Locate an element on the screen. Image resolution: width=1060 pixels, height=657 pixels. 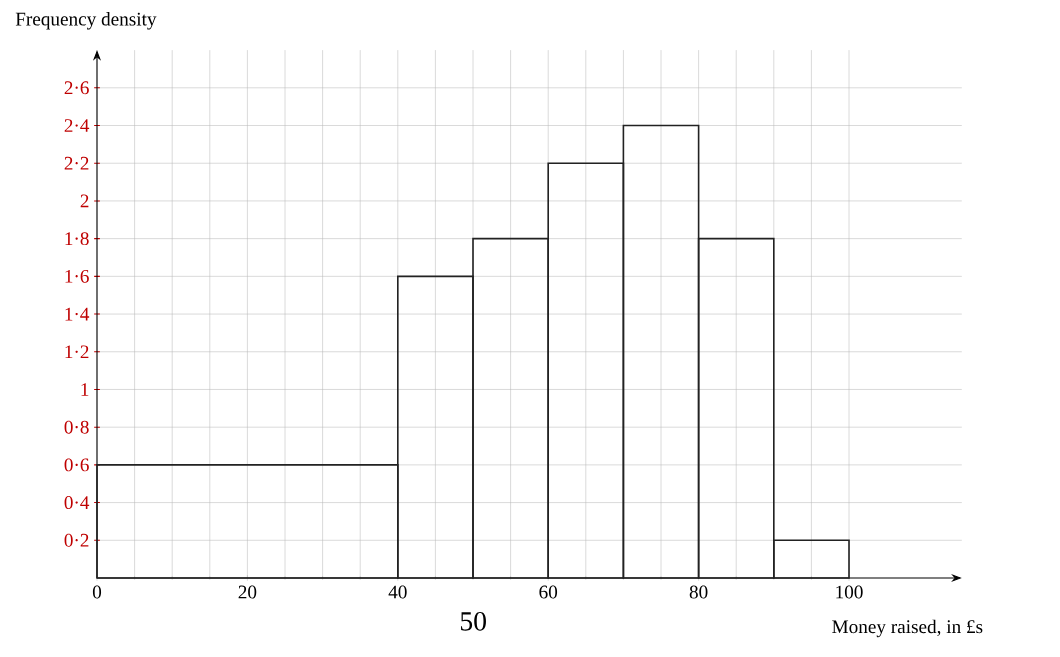
y-axis-title: Frequency density is located at coordinates (86, 21).